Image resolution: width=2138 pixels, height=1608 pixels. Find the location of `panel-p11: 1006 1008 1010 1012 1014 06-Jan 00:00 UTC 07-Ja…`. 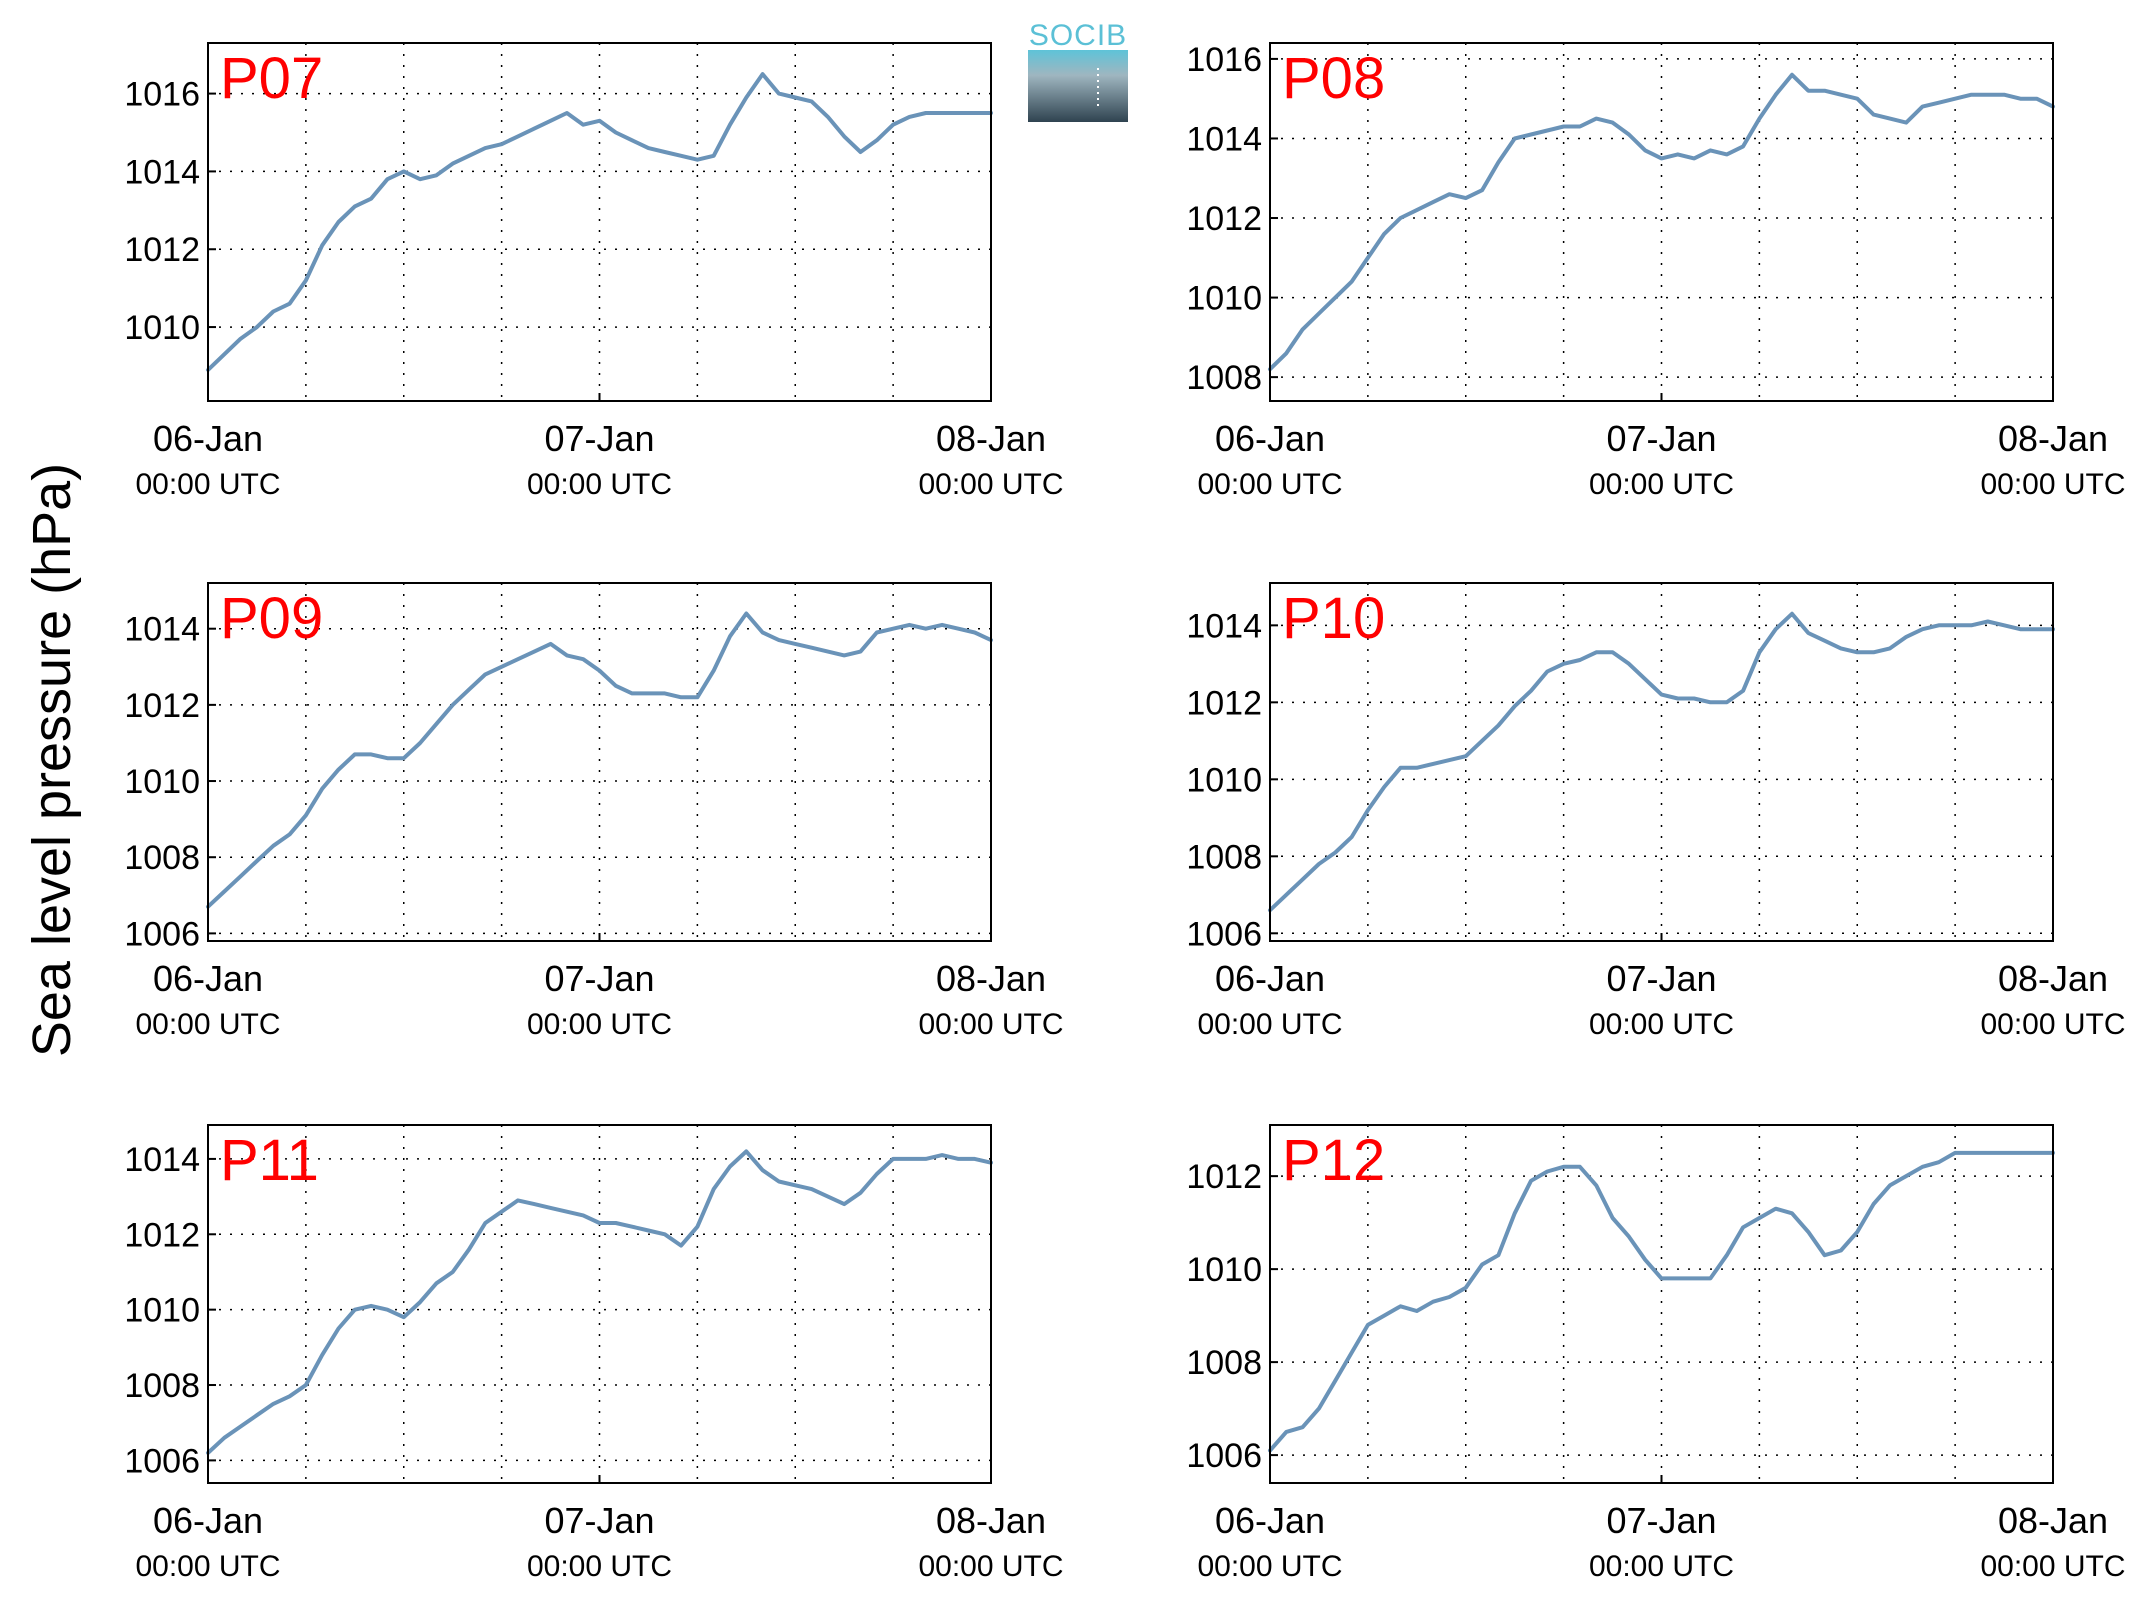

panel-p11: 1006 1008 1010 1012 1014 06-Jan 00:00 UTC 07-Ja… is located at coordinates (594, 1353).